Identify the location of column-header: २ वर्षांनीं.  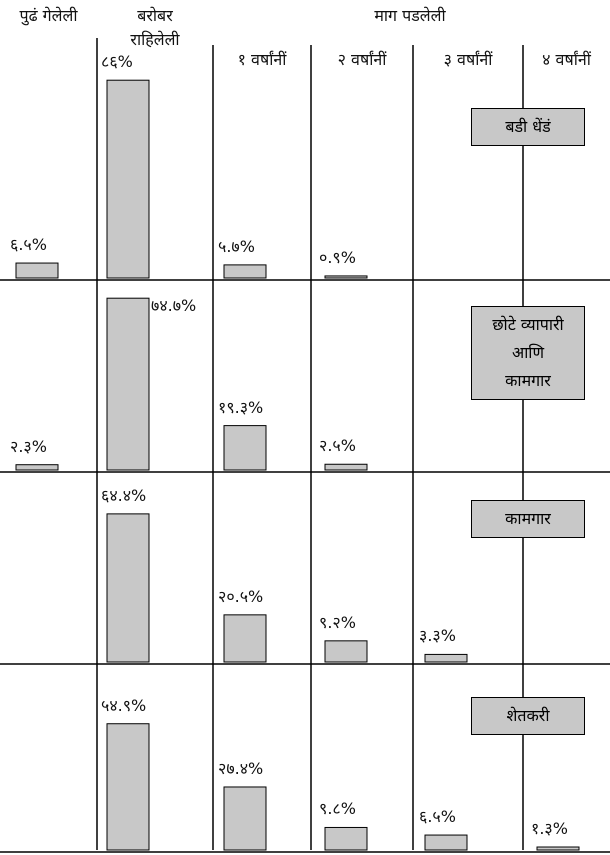
(362, 59).